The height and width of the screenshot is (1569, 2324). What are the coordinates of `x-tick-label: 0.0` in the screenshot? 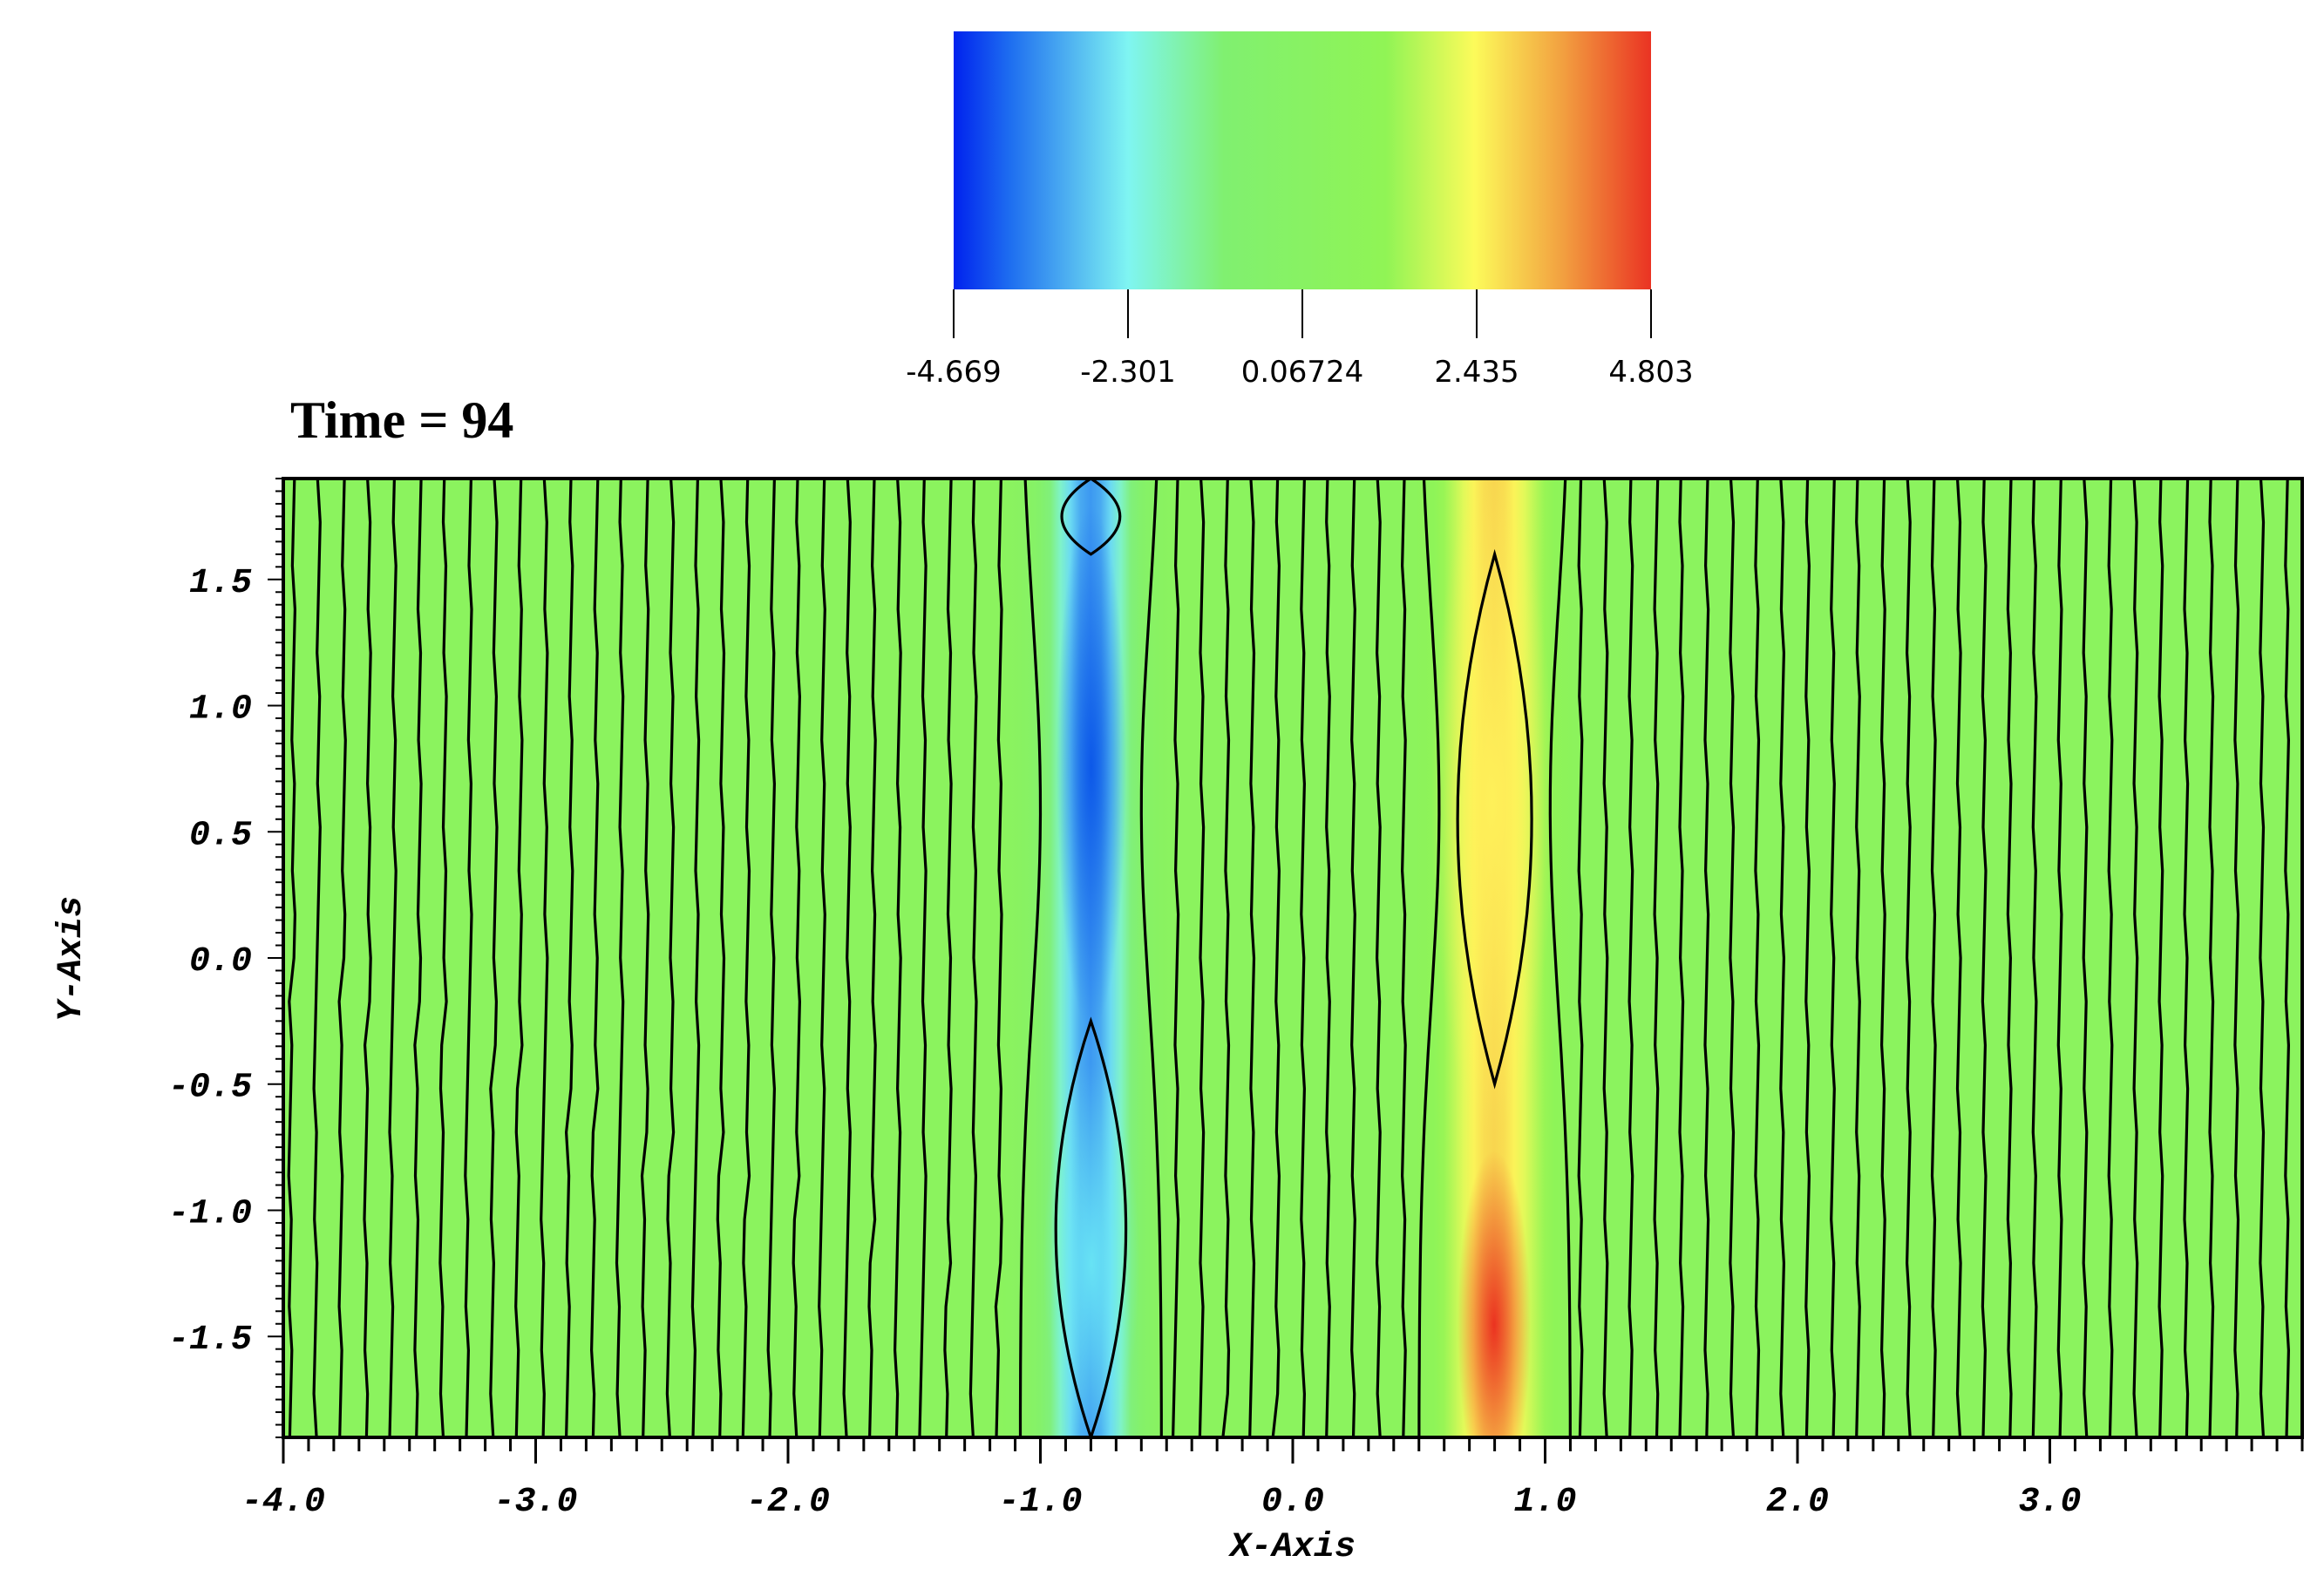 It's located at (1292, 1502).